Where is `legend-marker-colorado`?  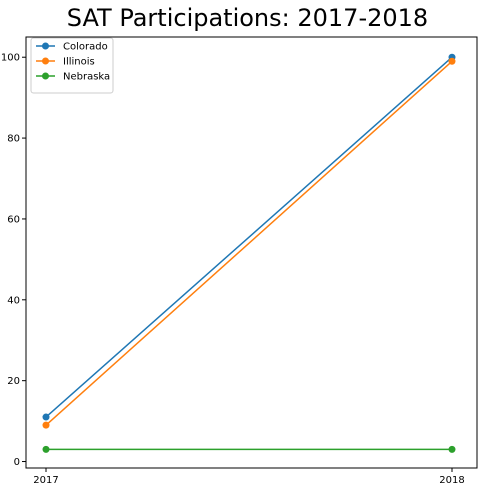
legend-marker-colorado is located at coordinates (45, 46).